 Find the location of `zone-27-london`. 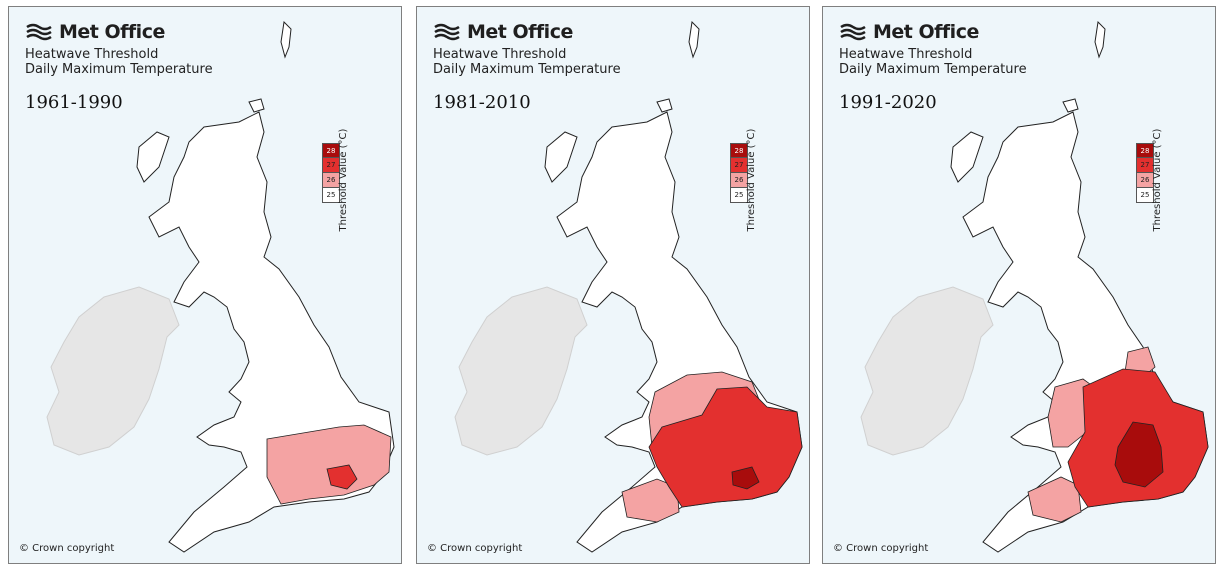

zone-27-london is located at coordinates (342, 477).